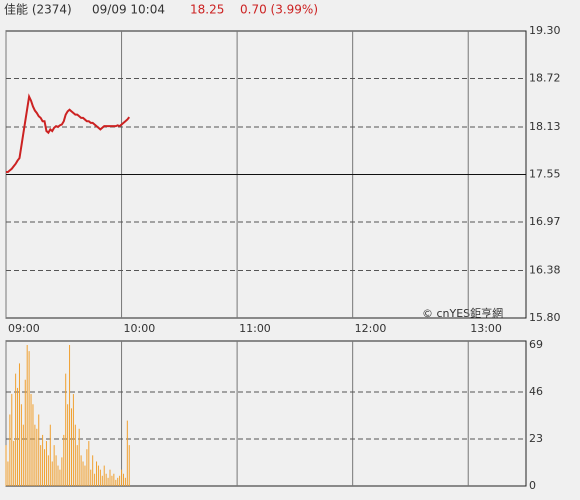  What do you see at coordinates (207, 10) in the screenshot?
I see `price: 18.25` at bounding box center [207, 10].